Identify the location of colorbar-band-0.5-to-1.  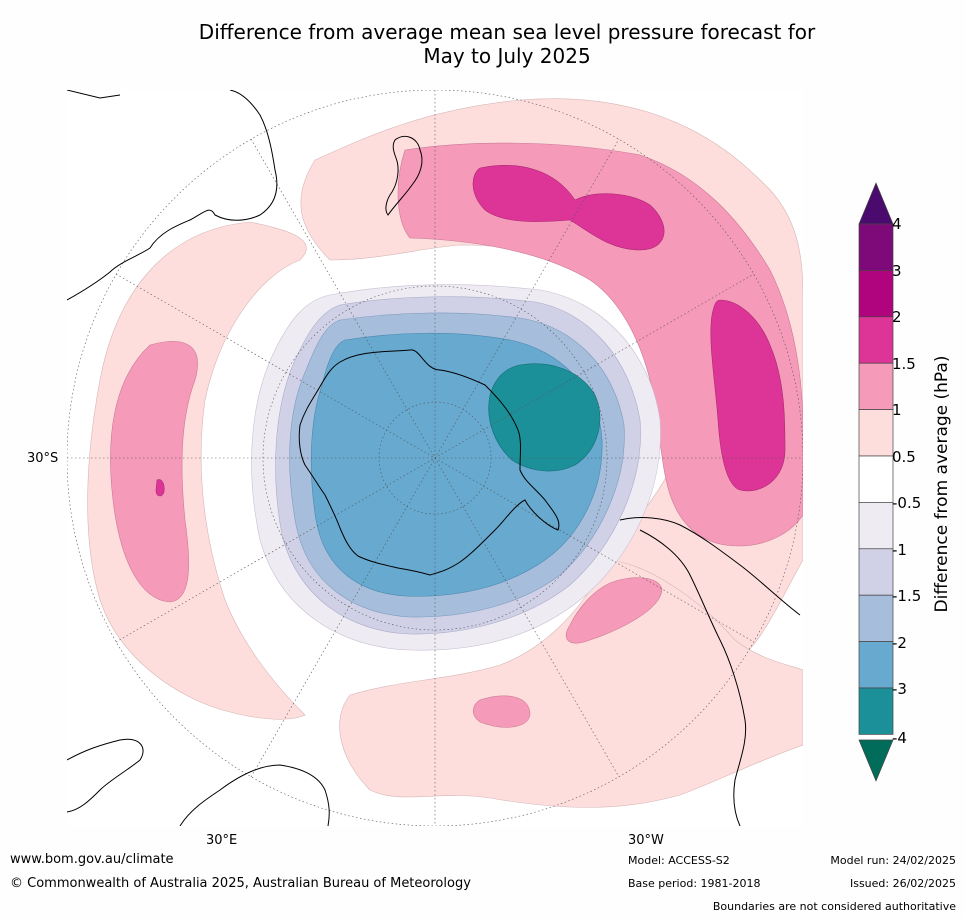
(876, 433).